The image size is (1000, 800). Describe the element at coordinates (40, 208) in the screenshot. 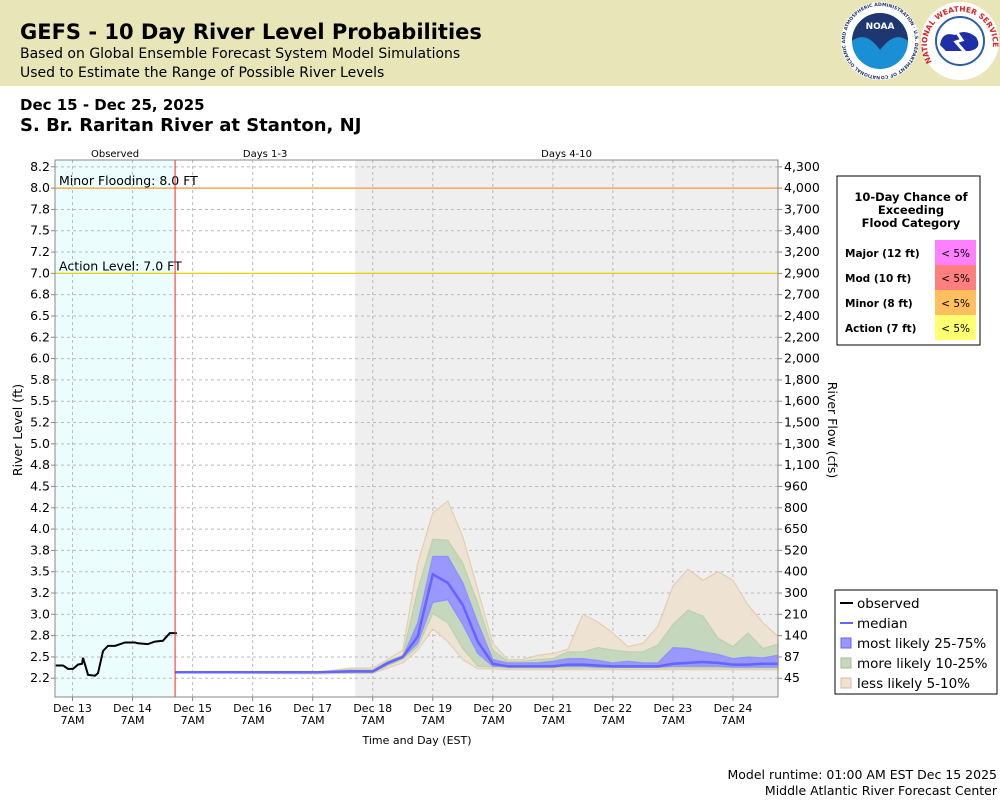

I see `y-tick-label: 7.8` at that location.